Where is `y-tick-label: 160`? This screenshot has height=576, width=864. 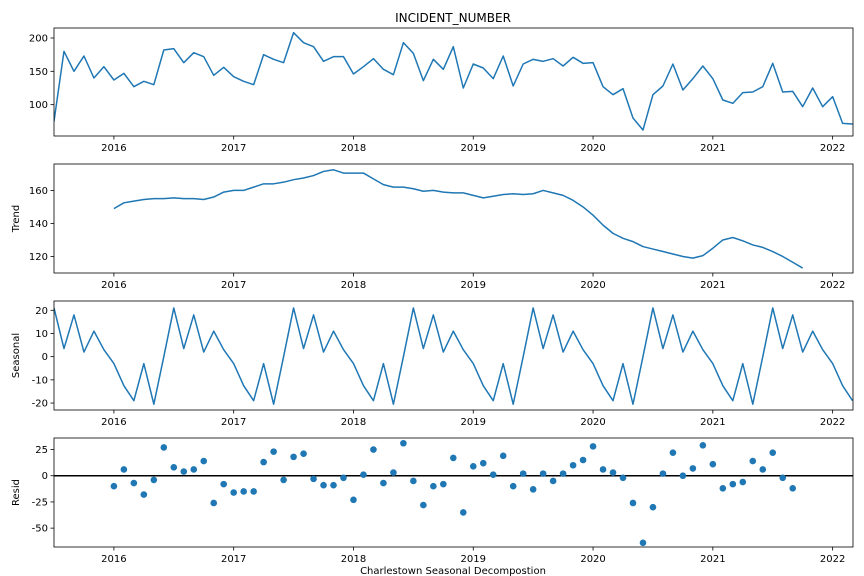 y-tick-label: 160 is located at coordinates (38, 191).